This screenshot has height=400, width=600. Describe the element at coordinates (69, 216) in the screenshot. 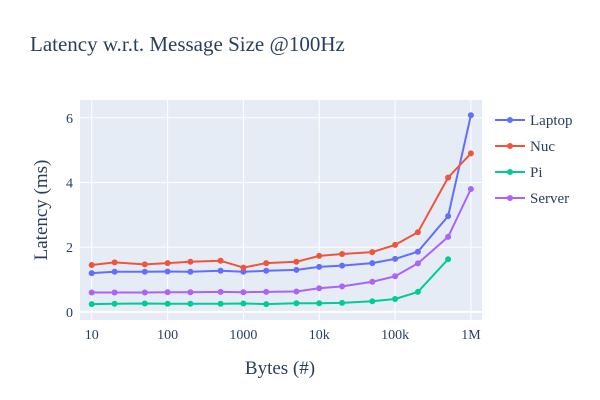

I see `y-axis-ticks: 0 2 4 6` at that location.